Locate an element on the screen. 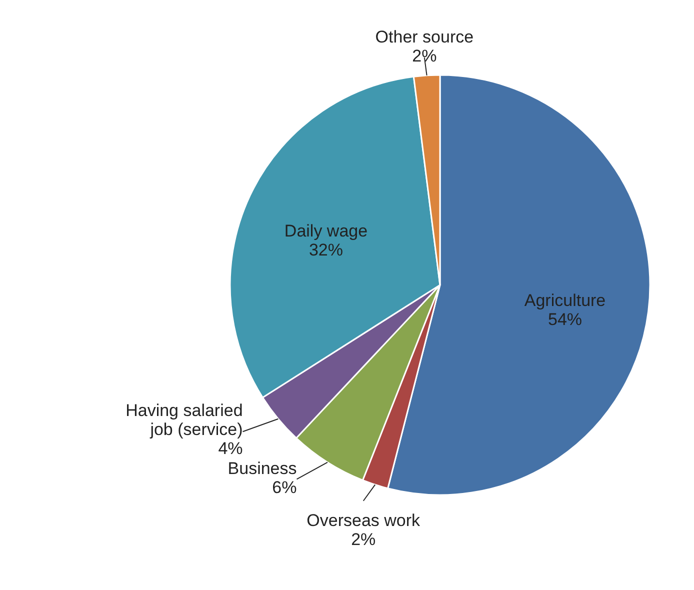  data-label: 54% is located at coordinates (565, 319).